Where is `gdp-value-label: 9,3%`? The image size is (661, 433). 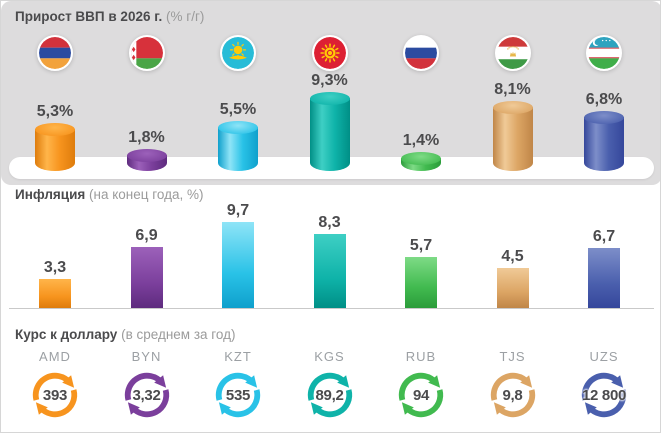
gdp-value-label: 9,3% is located at coordinates (329, 80).